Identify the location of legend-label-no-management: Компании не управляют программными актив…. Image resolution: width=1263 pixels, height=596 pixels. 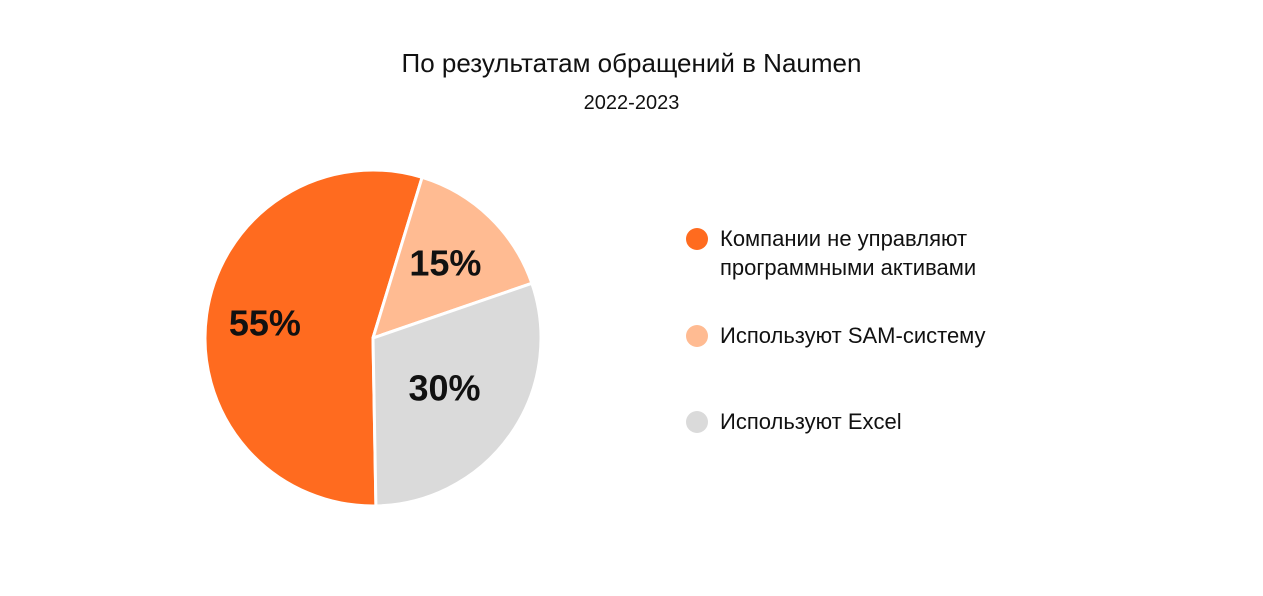
(848, 253).